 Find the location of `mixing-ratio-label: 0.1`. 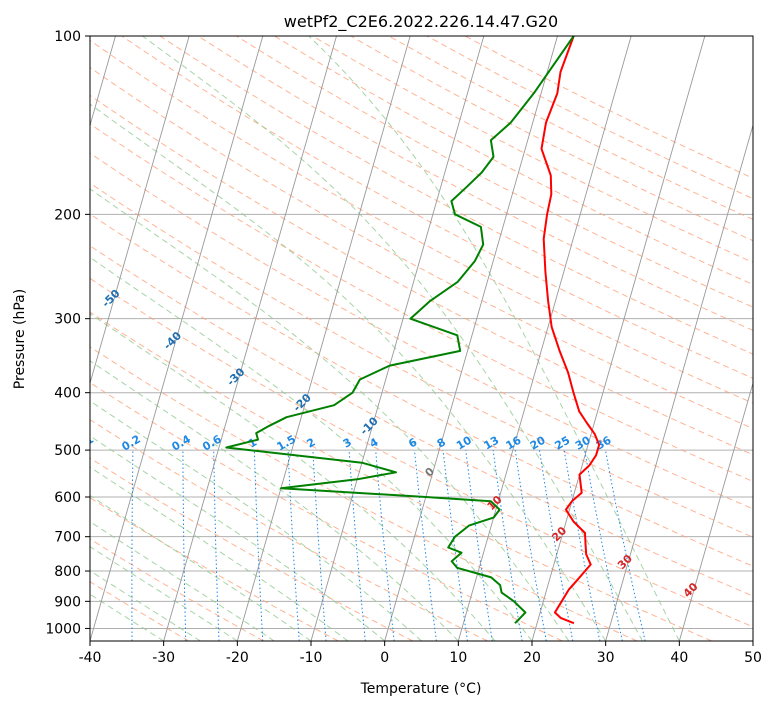

mixing-ratio-label: 0.1 is located at coordinates (84, 443).